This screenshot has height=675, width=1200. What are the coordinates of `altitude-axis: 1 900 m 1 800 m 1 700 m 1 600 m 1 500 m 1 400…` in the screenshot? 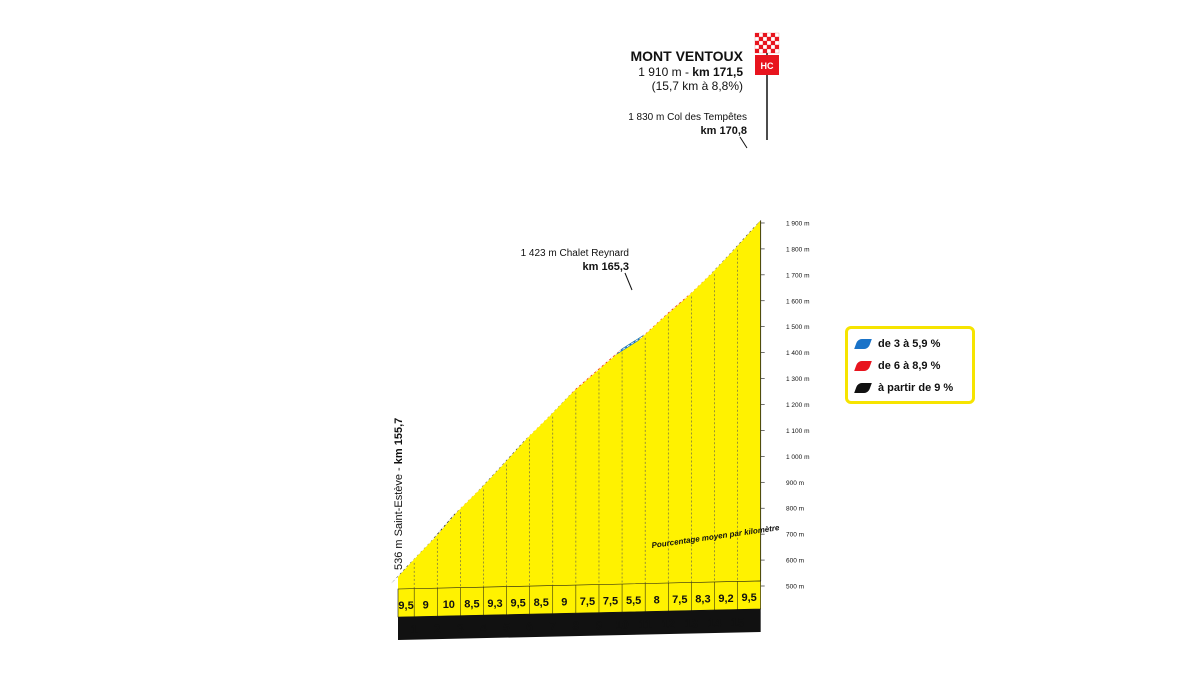 It's located at (785, 405).